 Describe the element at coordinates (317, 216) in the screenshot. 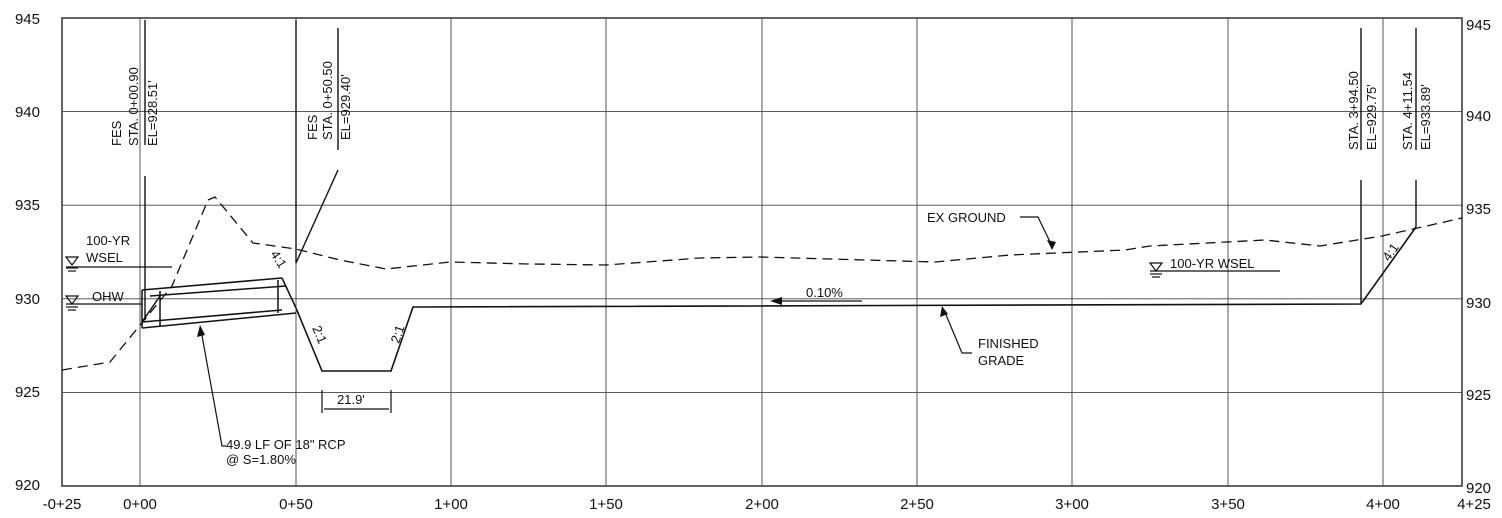

I see `fes-end-slope-line` at that location.